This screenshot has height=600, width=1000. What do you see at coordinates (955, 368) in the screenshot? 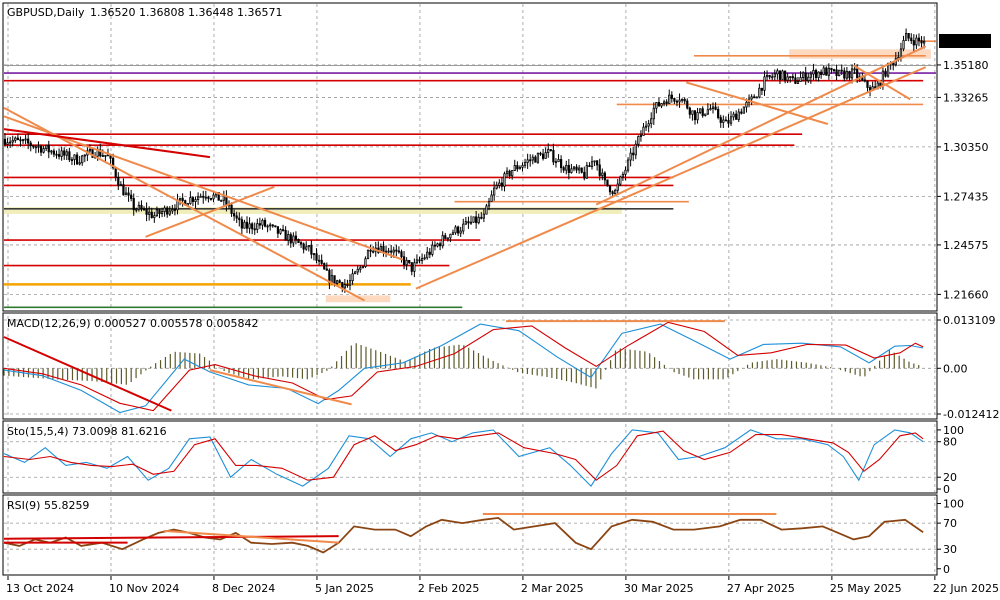
I see `y-tick-label: 0.00` at bounding box center [955, 368].